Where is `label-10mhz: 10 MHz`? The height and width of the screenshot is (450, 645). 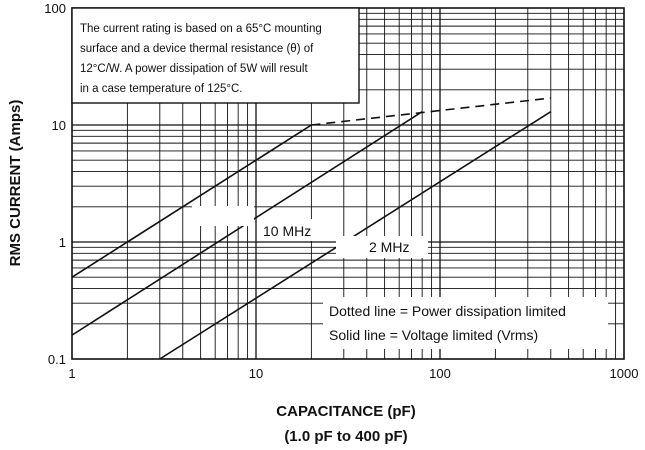
label-10mhz: 10 MHz is located at coordinates (287, 231).